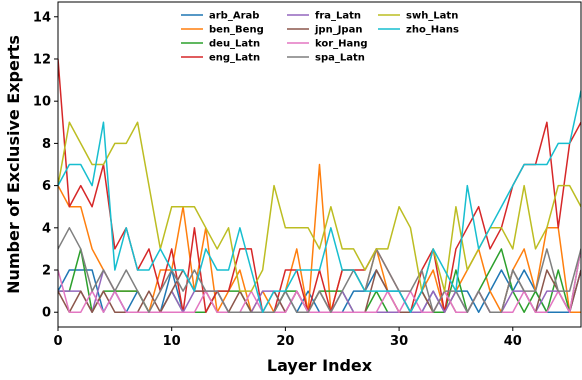  Describe the element at coordinates (340, 58) in the screenshot. I see `legend-label: spa_Latn` at that location.